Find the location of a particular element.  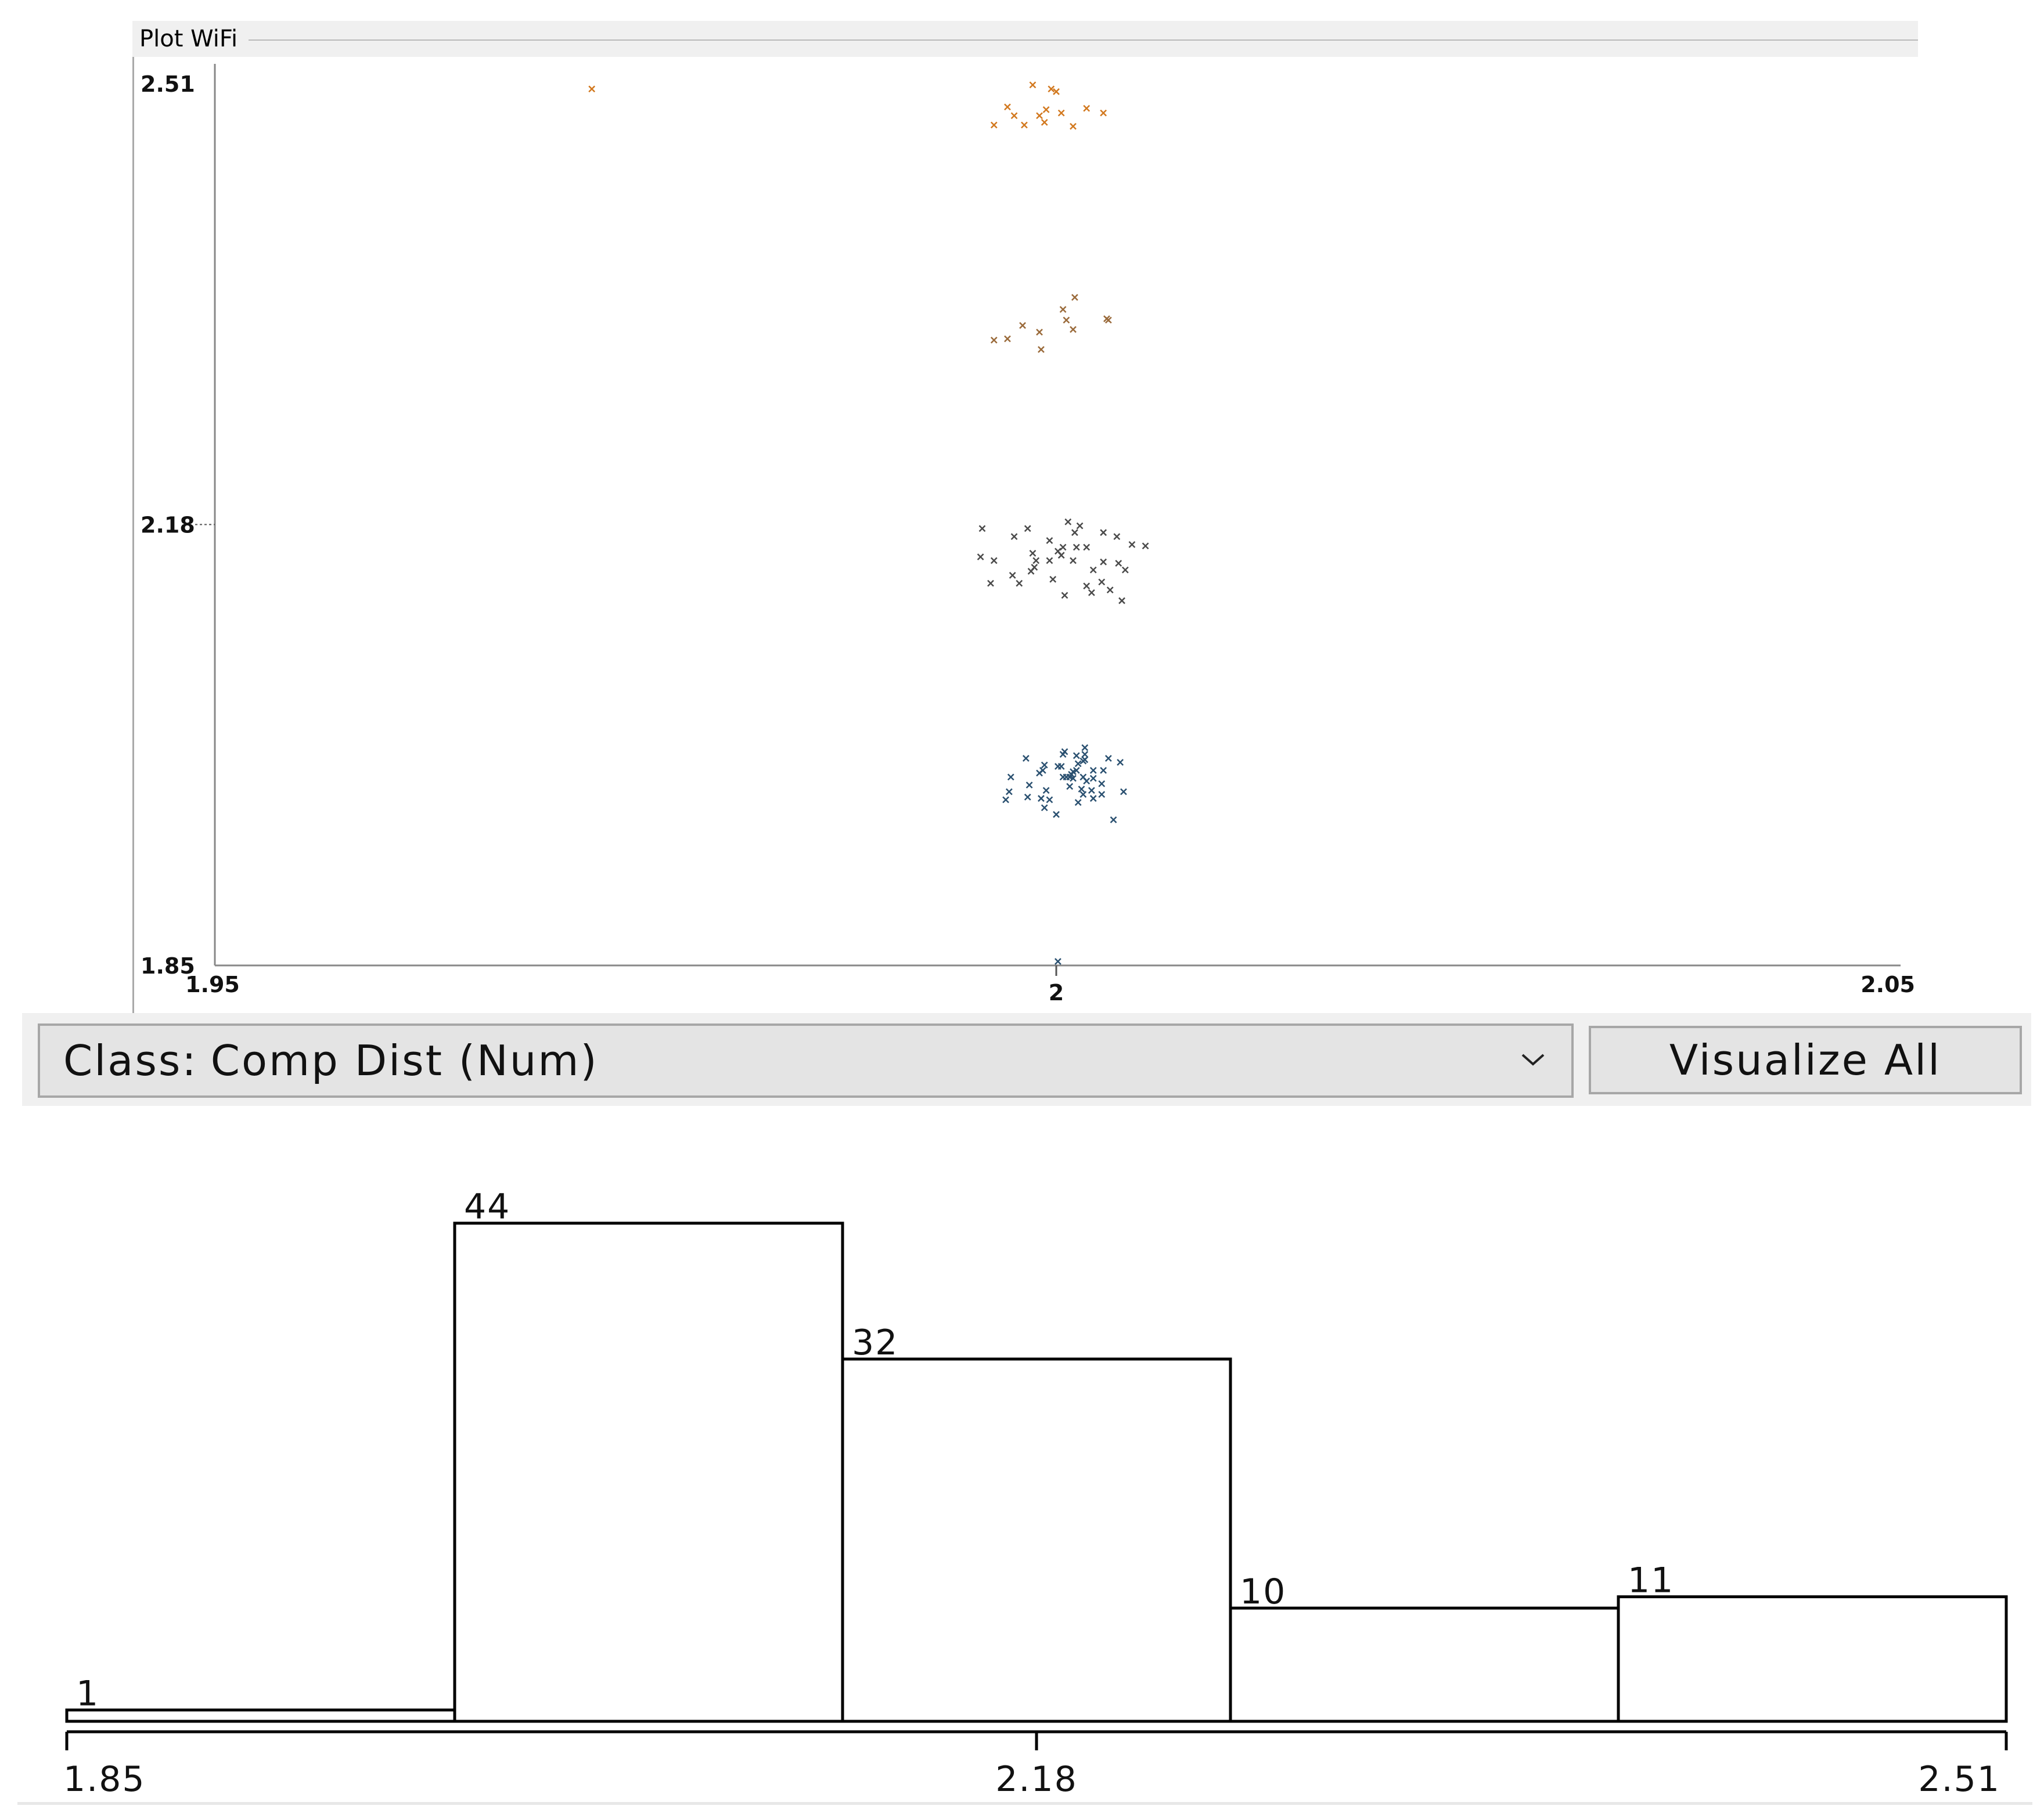

hist-x-tick-label: 1.85 is located at coordinates (104, 1779).